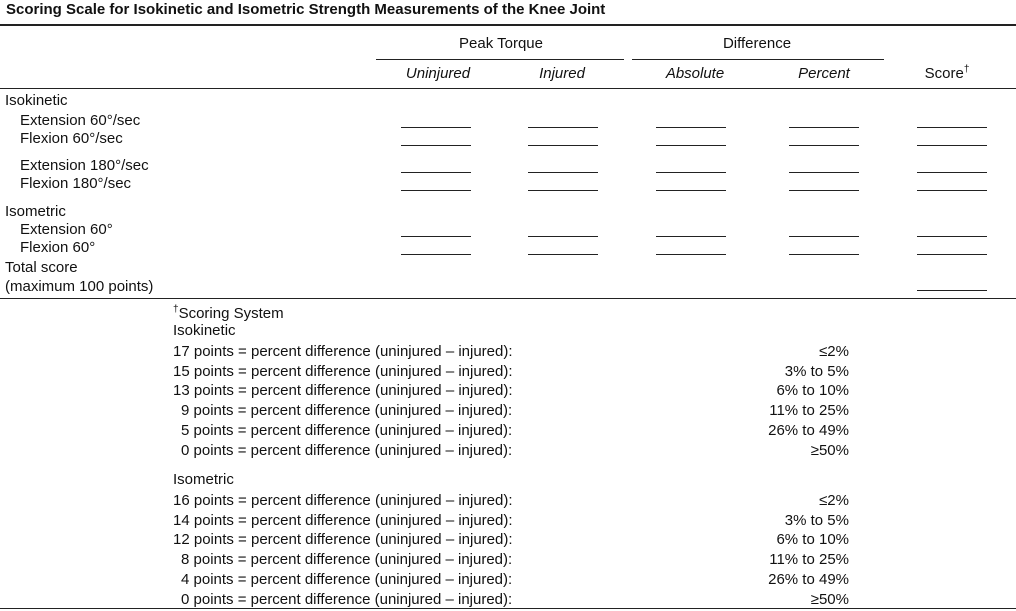 Image resolution: width=1016 pixels, height=611 pixels. Describe the element at coordinates (824, 73) in the screenshot. I see `column-header: Percent` at that location.